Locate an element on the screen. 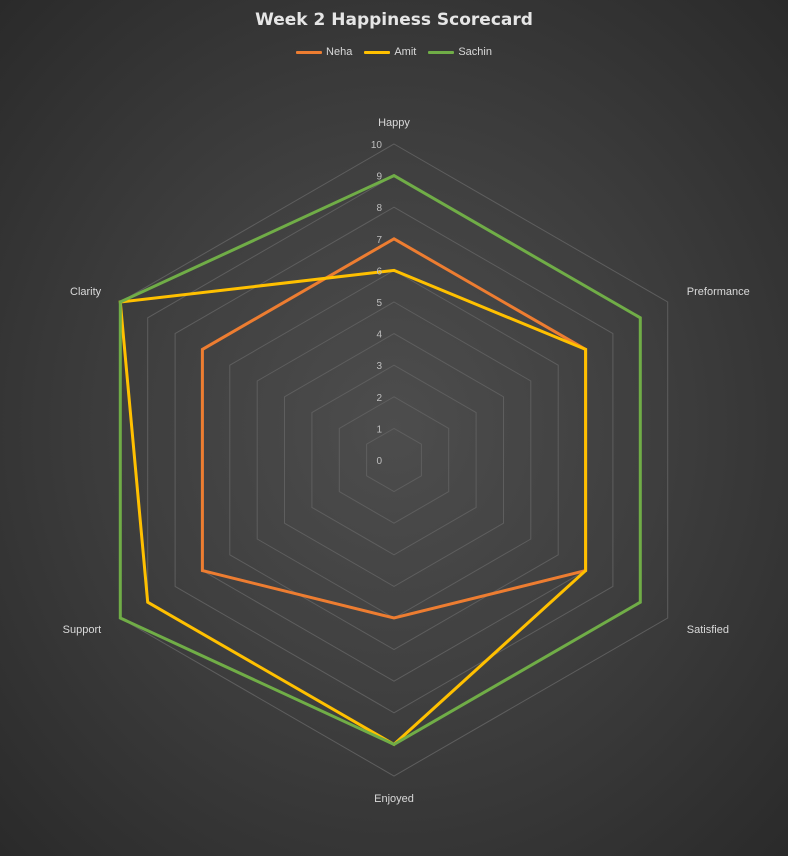  tick-label-2: 2 is located at coordinates (379, 398).